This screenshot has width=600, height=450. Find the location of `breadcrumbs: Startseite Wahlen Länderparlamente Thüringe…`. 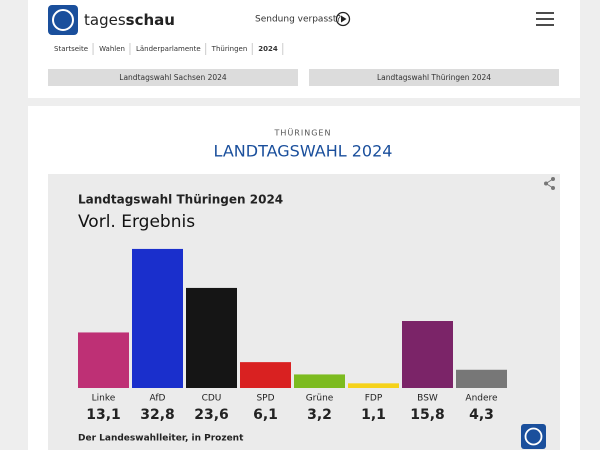

breadcrumbs: Startseite Wahlen Länderparlamente Thüringe… is located at coordinates (169, 49).